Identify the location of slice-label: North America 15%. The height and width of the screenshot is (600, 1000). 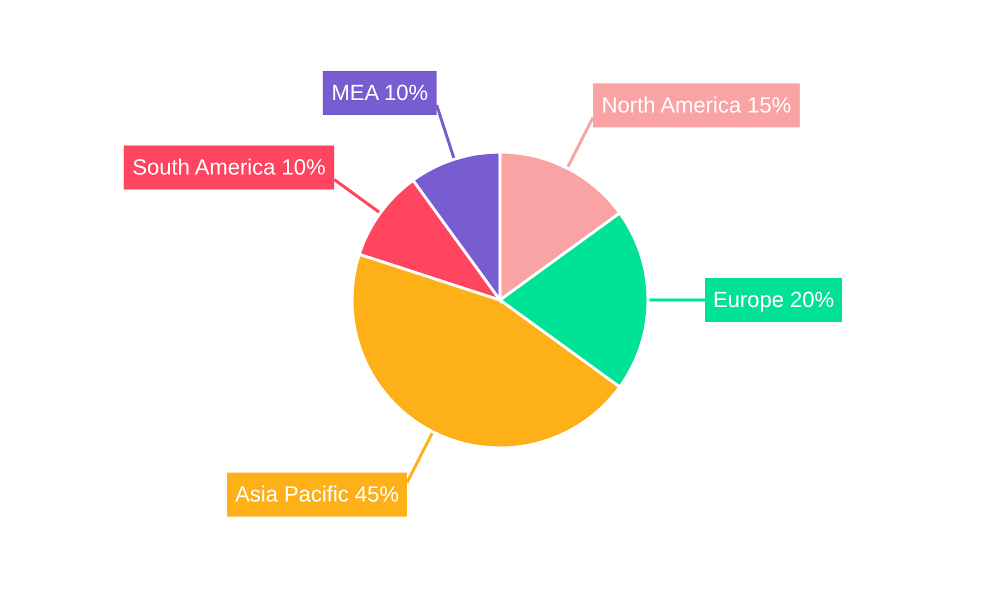
(697, 105).